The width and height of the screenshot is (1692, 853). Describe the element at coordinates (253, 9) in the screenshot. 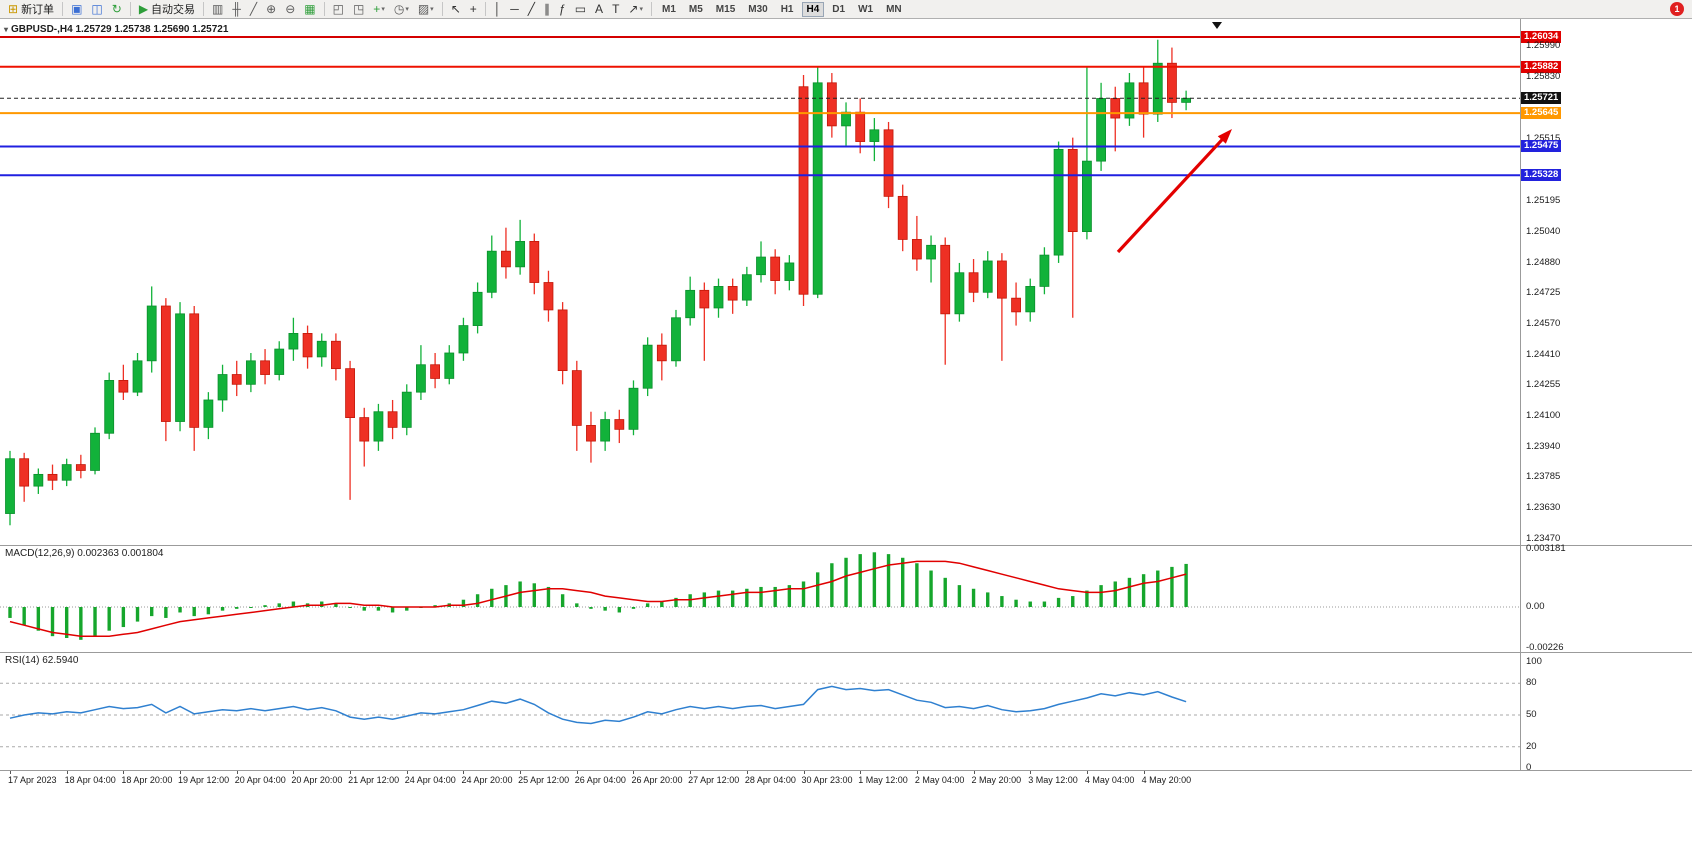

I see `line-chart-icon: ╱` at that location.